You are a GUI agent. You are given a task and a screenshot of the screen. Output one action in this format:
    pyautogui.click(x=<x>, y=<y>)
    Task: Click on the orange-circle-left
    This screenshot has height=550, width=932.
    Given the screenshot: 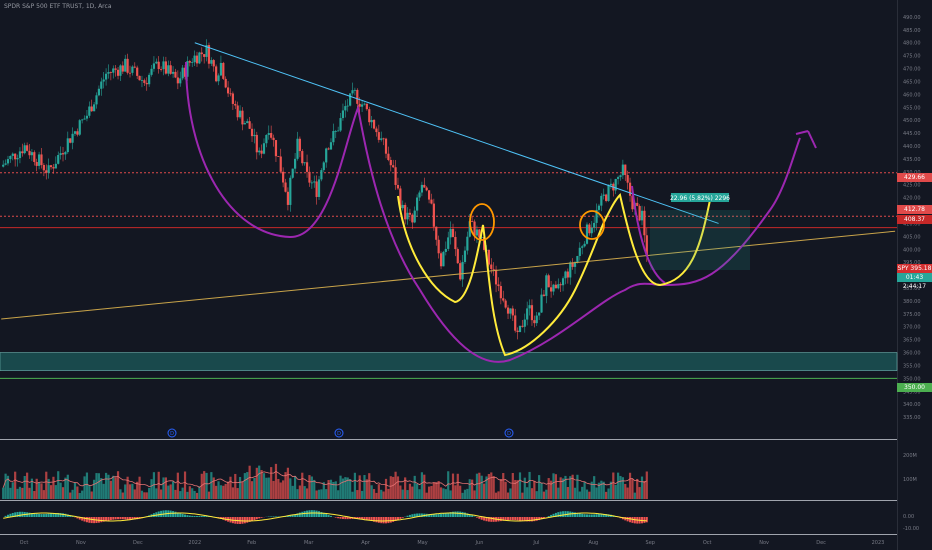 What is the action you would take?
    pyautogui.click(x=482, y=222)
    